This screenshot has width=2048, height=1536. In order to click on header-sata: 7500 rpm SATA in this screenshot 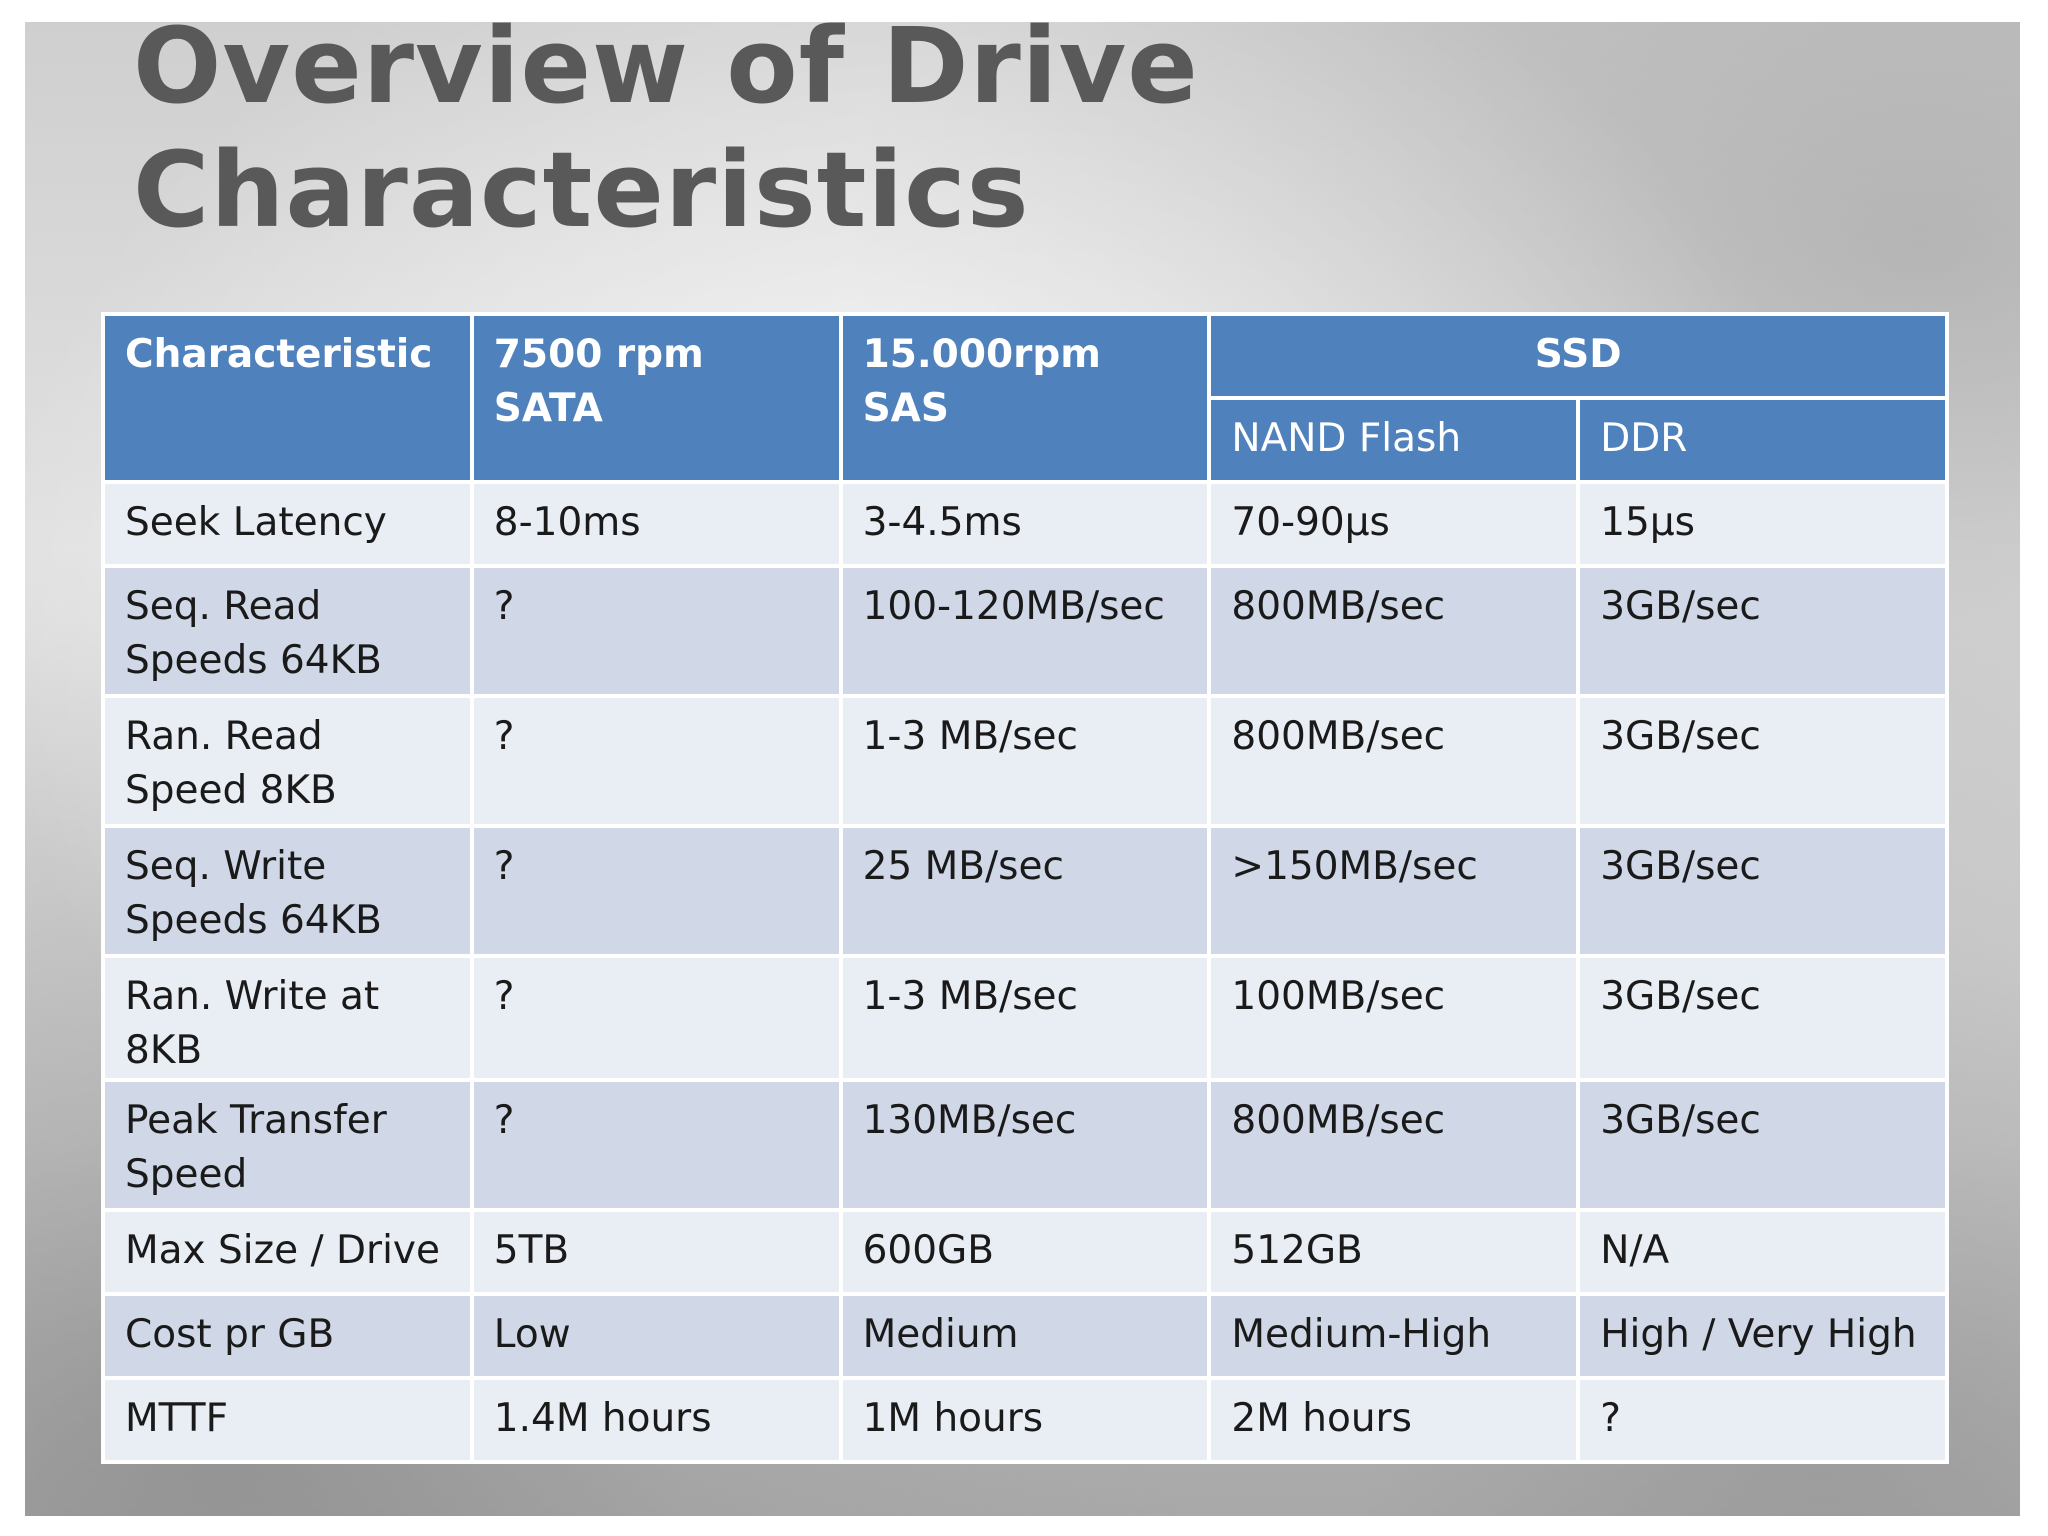, I will do `click(656, 398)`.